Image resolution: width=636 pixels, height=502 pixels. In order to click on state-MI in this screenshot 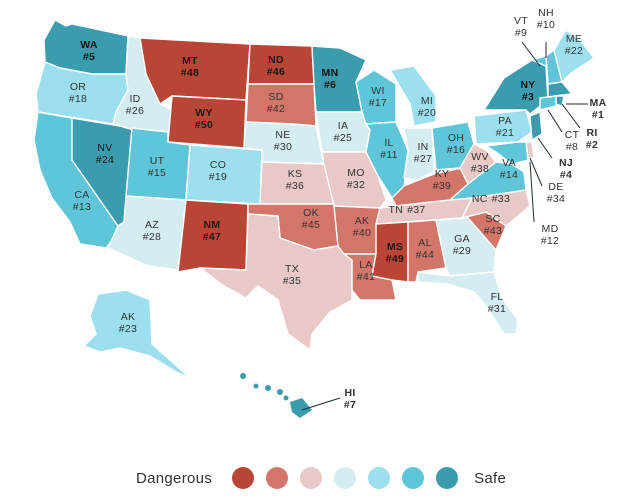, I will do `click(413, 96)`.